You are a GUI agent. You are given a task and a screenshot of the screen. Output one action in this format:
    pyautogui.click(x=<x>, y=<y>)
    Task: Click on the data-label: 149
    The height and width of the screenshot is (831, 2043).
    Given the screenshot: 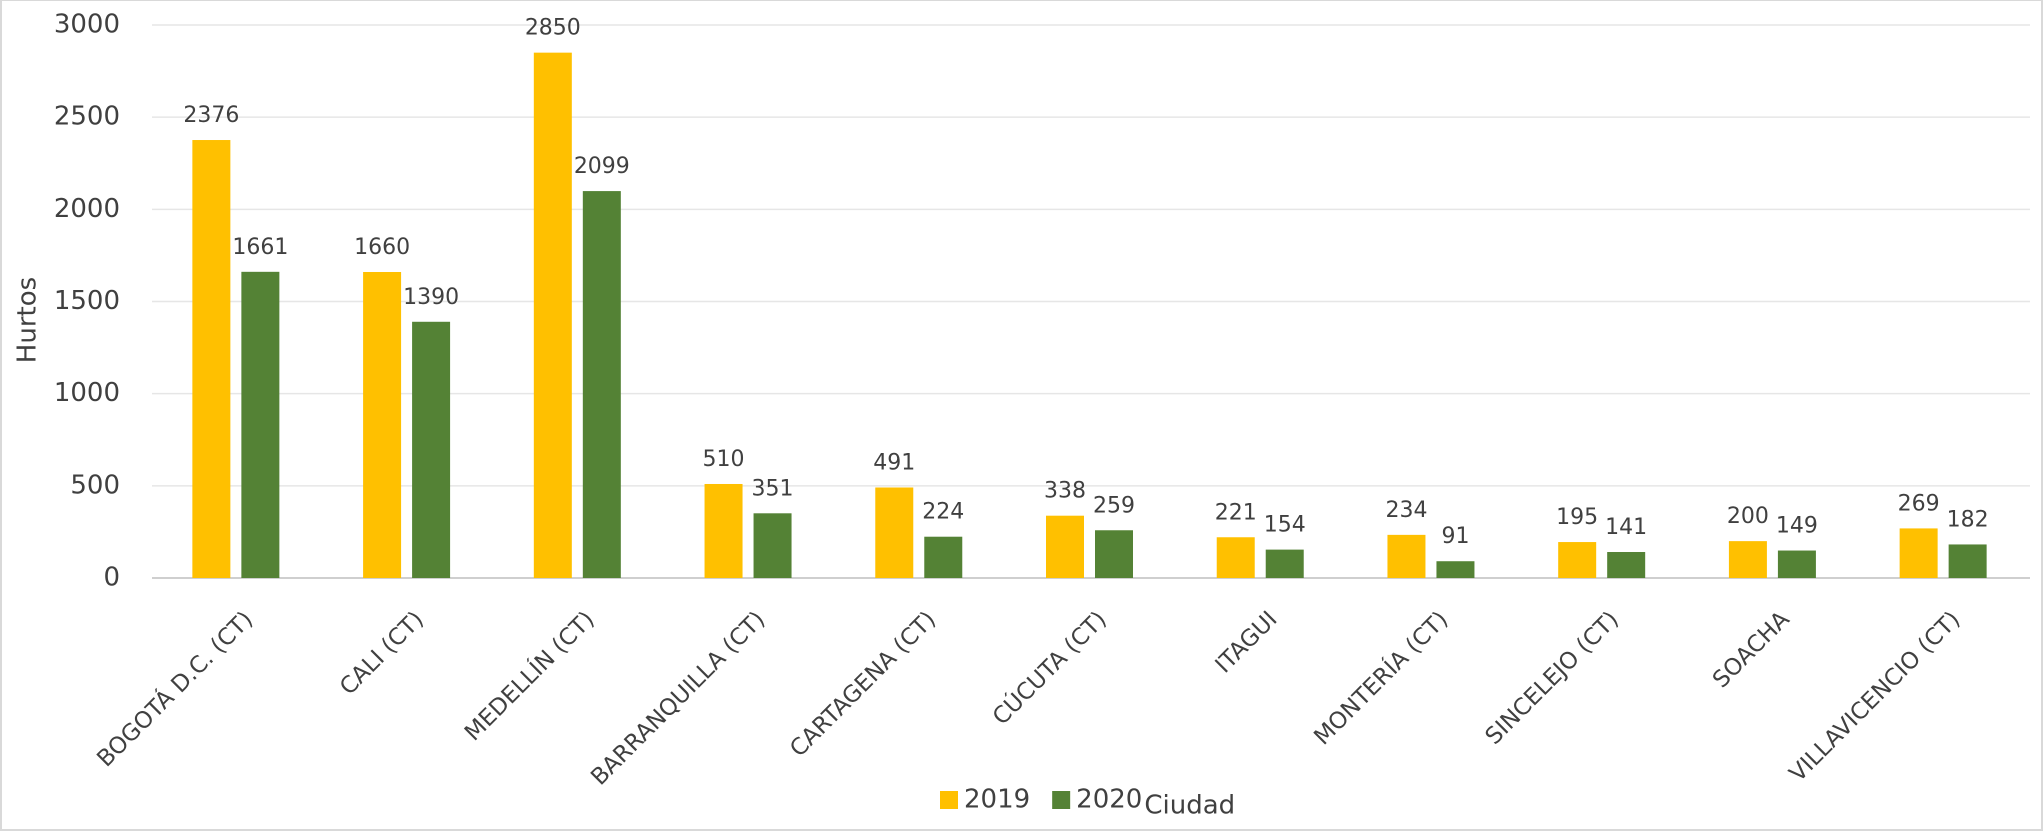 What is the action you would take?
    pyautogui.click(x=1797, y=526)
    